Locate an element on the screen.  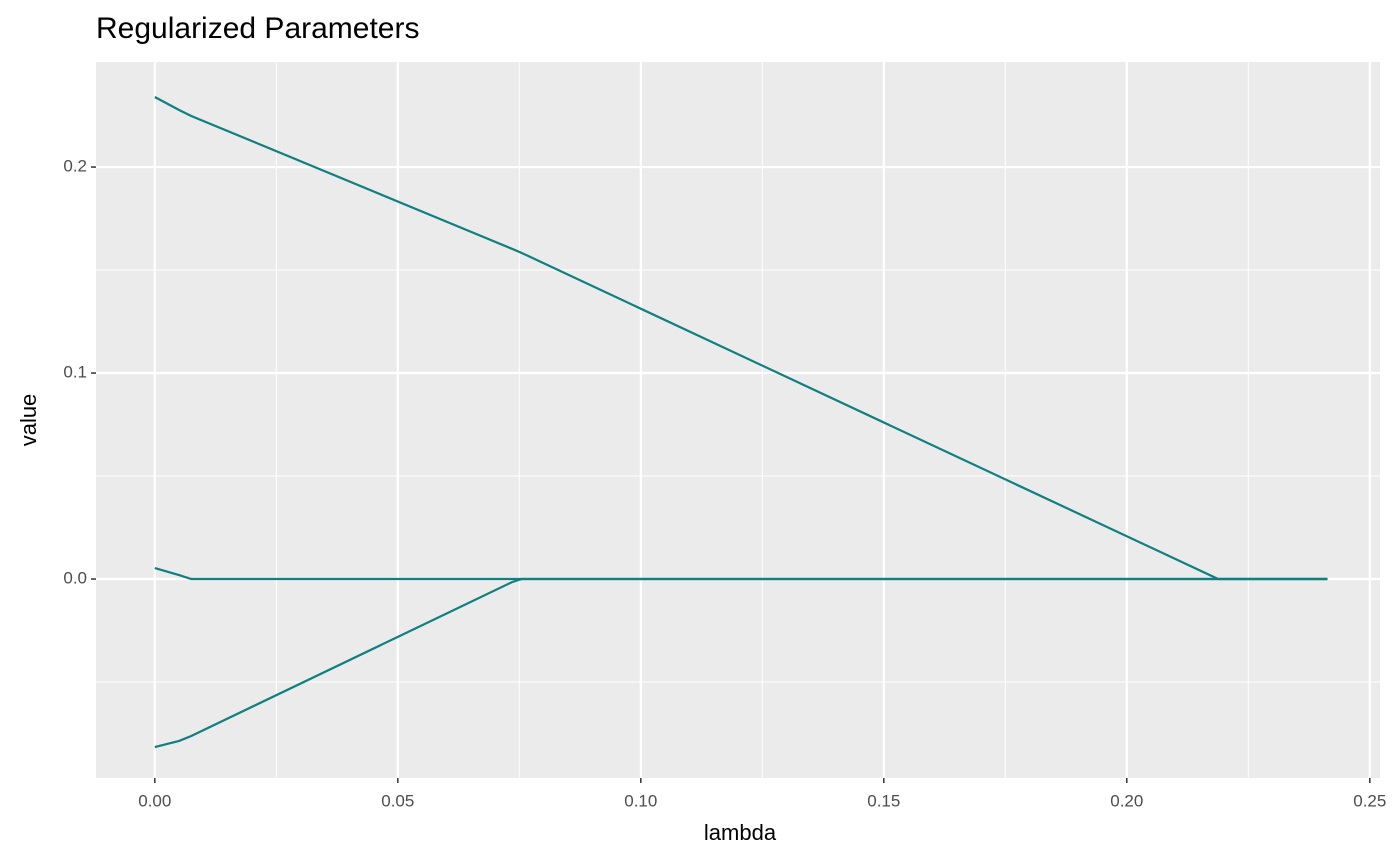
x-tick-label: 0.00 is located at coordinates (154, 800).